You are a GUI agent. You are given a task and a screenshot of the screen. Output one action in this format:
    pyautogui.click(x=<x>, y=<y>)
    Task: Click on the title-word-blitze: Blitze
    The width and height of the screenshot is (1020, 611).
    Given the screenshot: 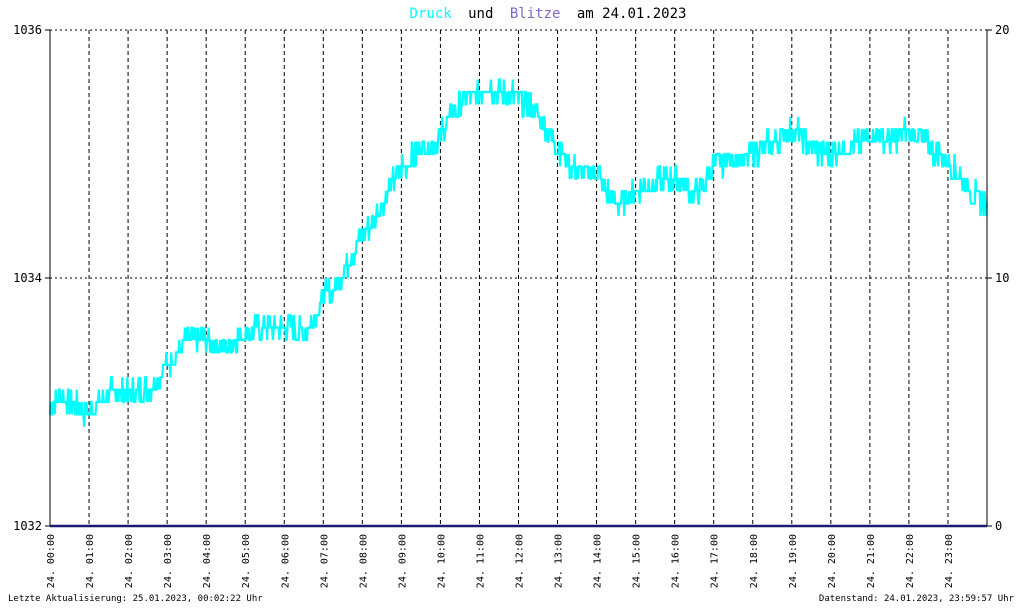 What is the action you would take?
    pyautogui.click(x=535, y=14)
    